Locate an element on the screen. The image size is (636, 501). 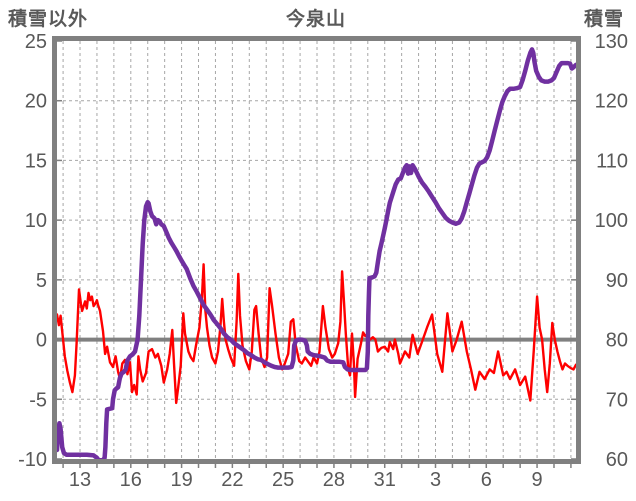
left-axis-tick-label: -10 is located at coordinates (32, 460).